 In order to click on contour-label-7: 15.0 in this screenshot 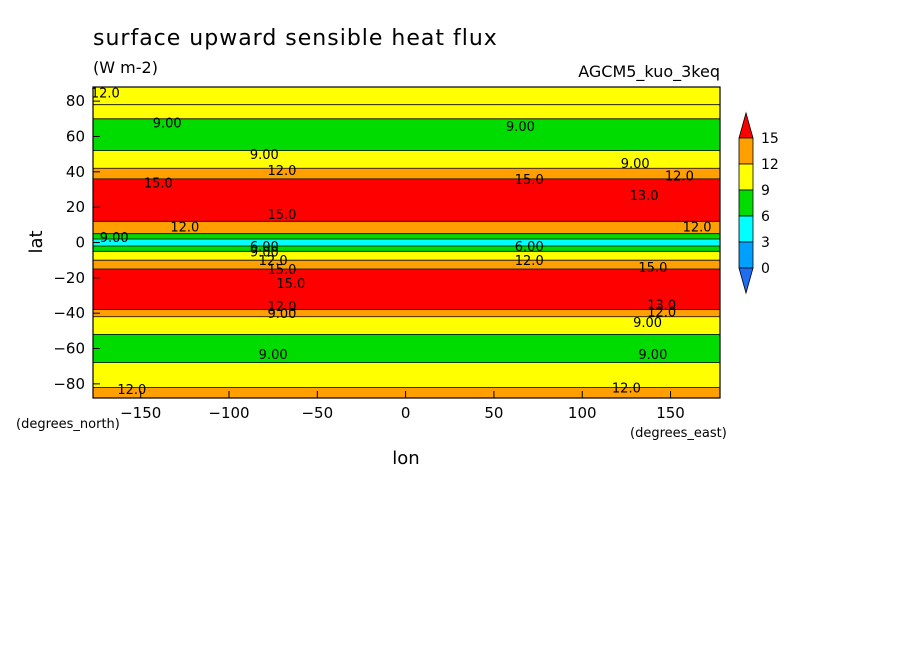, I will do `click(158, 183)`.